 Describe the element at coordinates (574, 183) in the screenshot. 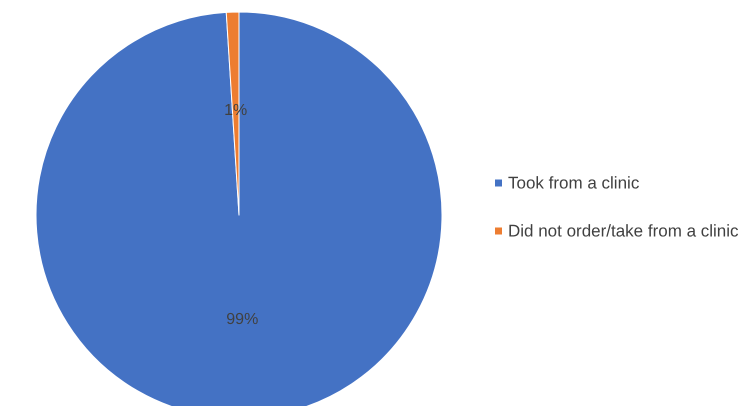

I see `legend-label: Took from a clinic` at that location.